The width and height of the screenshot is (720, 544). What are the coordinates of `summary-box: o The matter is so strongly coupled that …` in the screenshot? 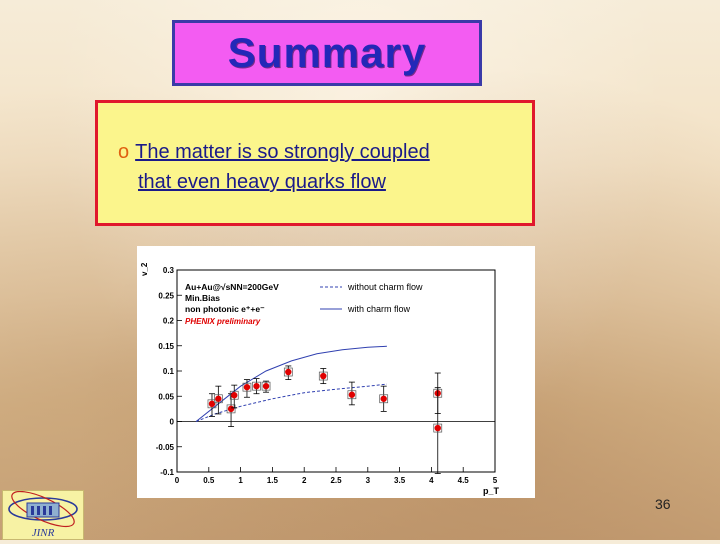 It's located at (315, 163).